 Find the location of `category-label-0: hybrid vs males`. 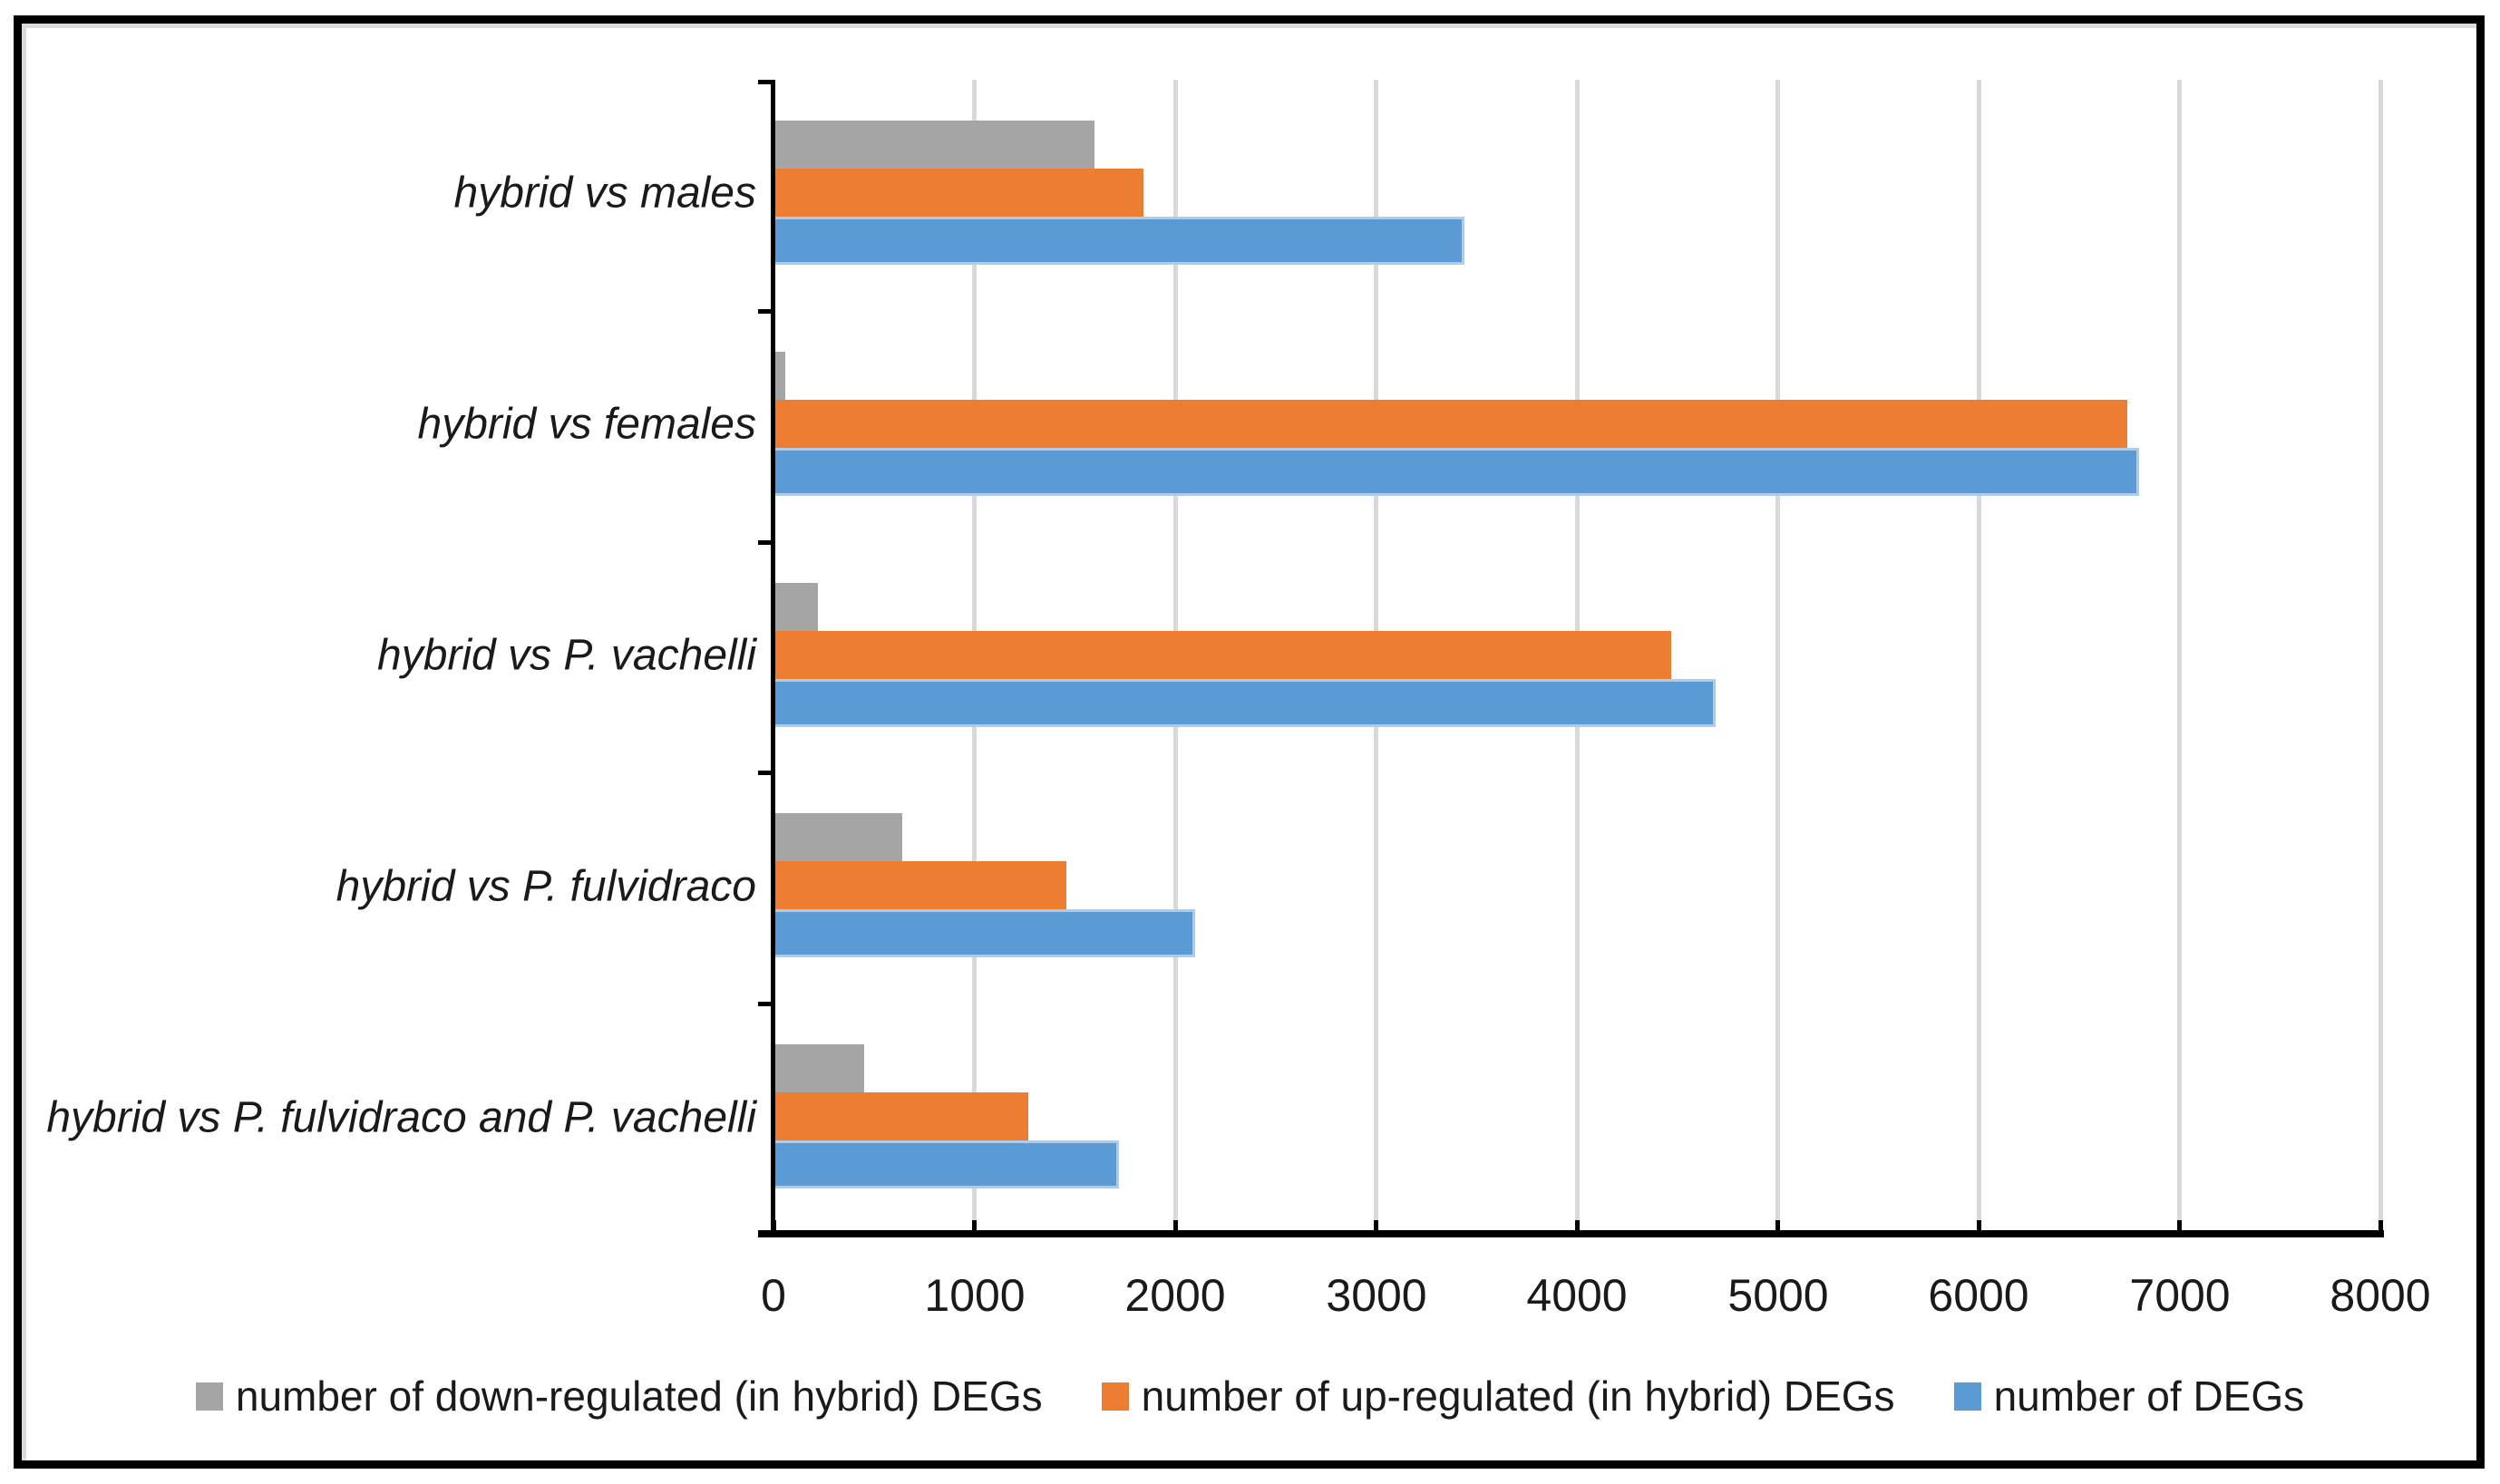

category-label-0: hybrid vs males is located at coordinates (604, 193).